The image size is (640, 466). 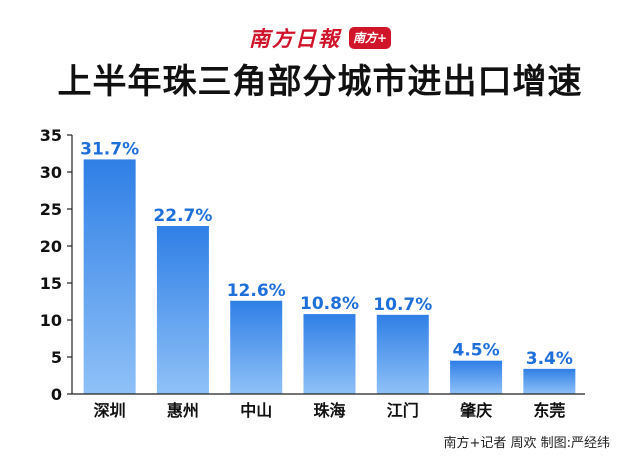 What do you see at coordinates (403, 410) in the screenshot?
I see `x-tick-label: 江门` at bounding box center [403, 410].